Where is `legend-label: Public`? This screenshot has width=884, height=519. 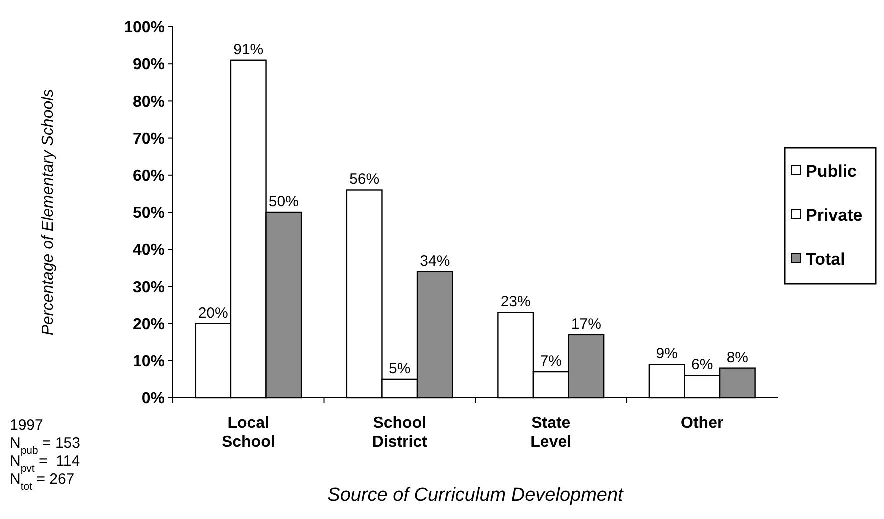
legend-label: Public is located at coordinates (832, 171).